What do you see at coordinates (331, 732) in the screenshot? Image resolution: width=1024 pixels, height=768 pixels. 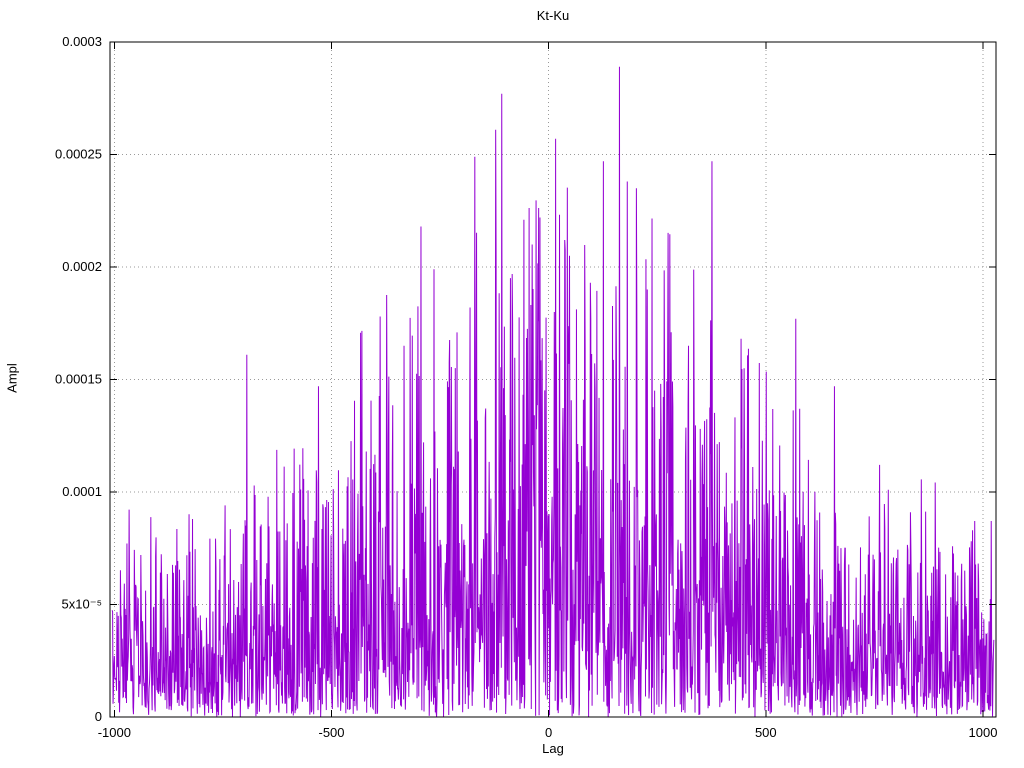 I see `x-tick-label: -500` at bounding box center [331, 732].